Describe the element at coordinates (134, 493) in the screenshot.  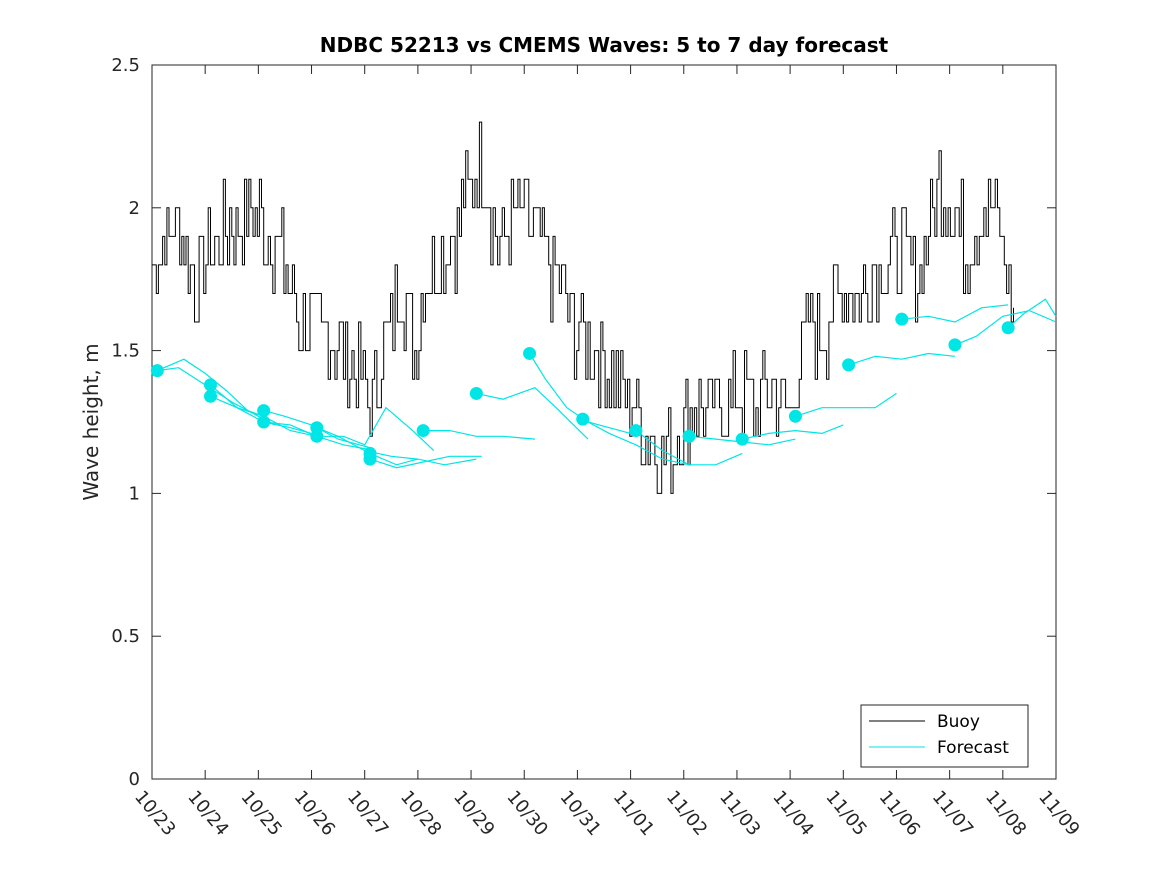
I see `y-tick-label: 1` at that location.